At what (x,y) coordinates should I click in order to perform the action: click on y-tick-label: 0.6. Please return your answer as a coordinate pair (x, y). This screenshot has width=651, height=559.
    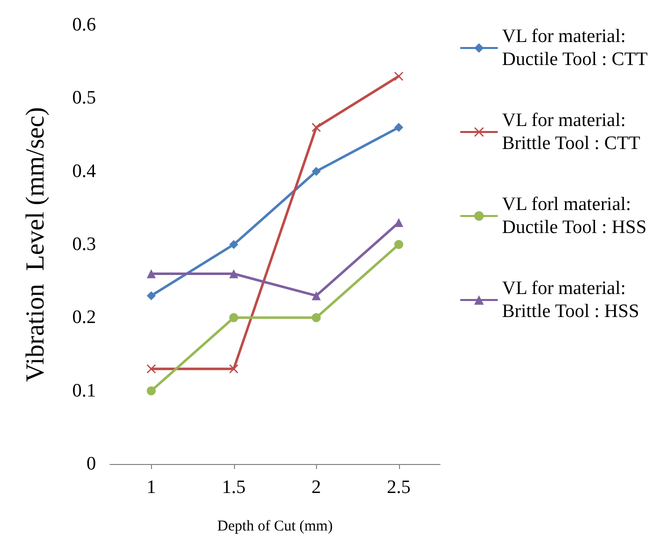
    Looking at the image, I should click on (84, 25).